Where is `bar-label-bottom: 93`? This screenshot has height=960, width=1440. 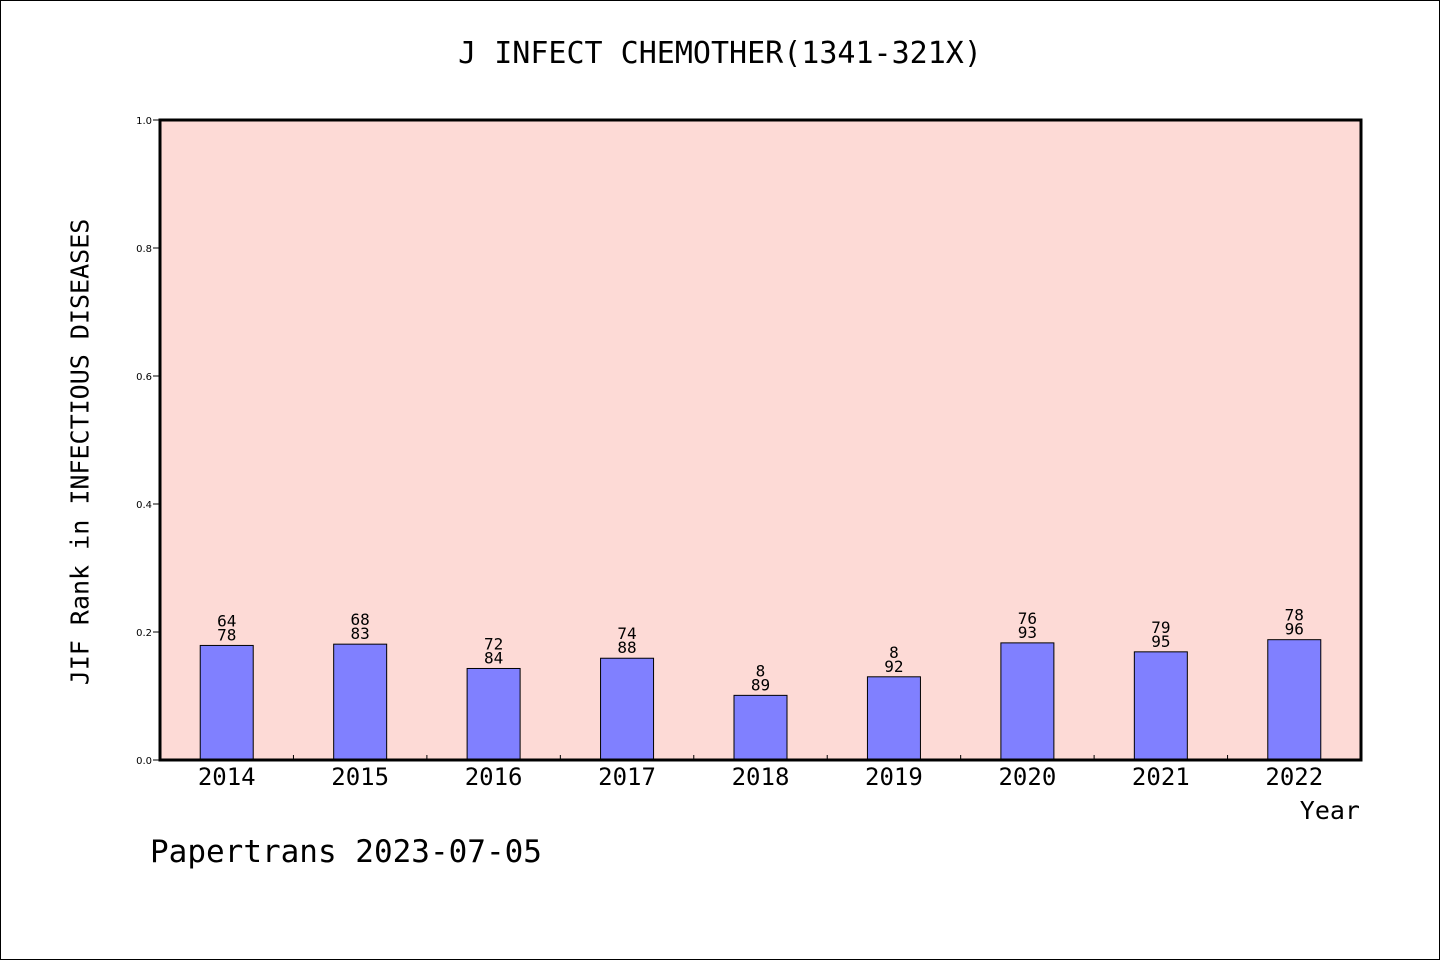 bar-label-bottom: 93 is located at coordinates (1027, 632).